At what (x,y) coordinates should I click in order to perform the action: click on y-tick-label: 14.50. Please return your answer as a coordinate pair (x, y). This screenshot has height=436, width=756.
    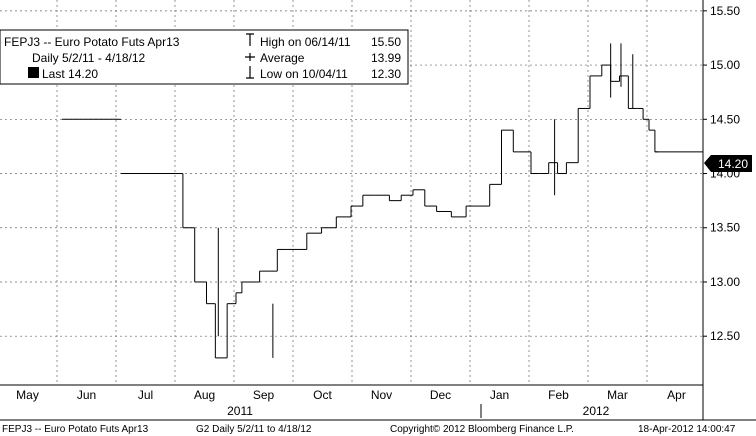
    Looking at the image, I should click on (725, 119).